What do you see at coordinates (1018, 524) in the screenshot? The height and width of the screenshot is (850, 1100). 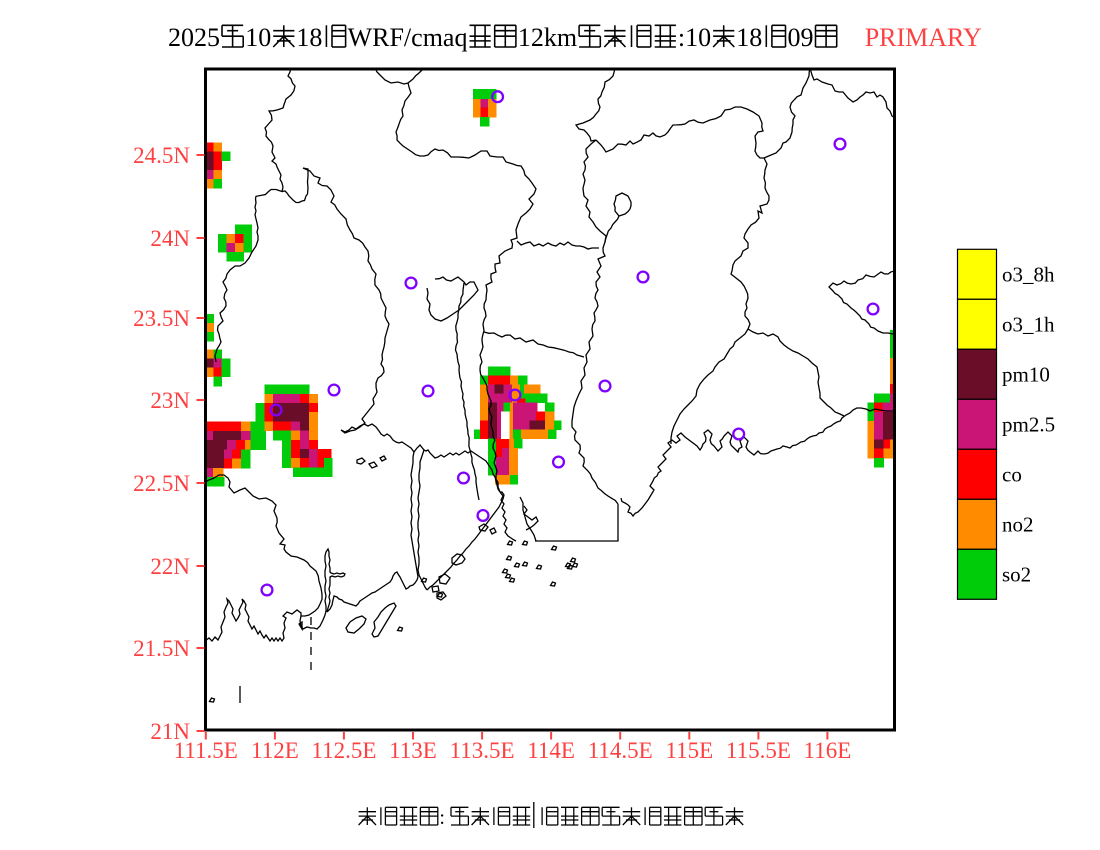 I see `svg-text: no2` at bounding box center [1018, 524].